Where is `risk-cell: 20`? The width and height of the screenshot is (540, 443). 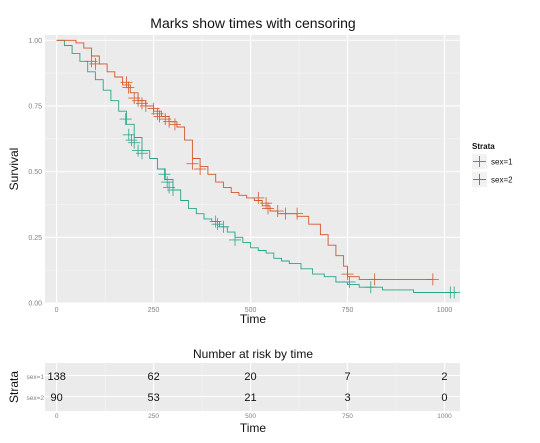
risk-cell: 20 is located at coordinates (250, 377).